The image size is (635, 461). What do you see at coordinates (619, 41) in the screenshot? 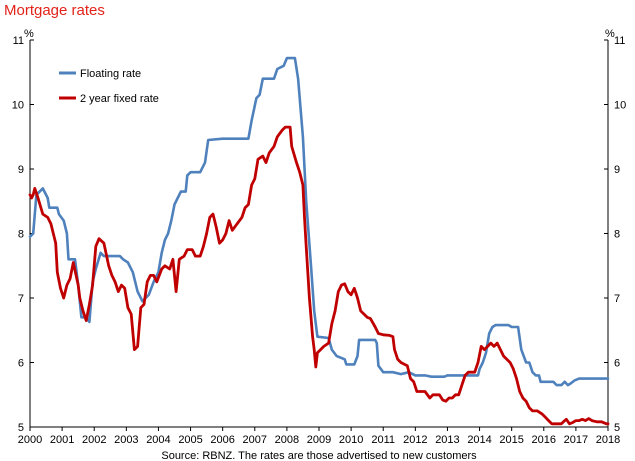
I see `y-tick-label-right: 11` at bounding box center [619, 41].